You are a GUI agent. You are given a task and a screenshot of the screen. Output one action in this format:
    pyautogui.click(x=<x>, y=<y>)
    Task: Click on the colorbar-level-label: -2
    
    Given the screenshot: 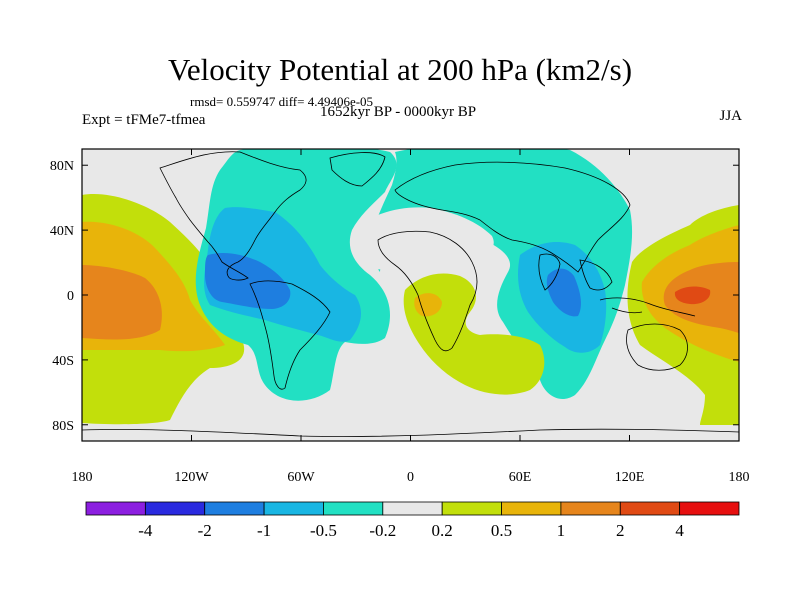 What is the action you would take?
    pyautogui.click(x=205, y=530)
    